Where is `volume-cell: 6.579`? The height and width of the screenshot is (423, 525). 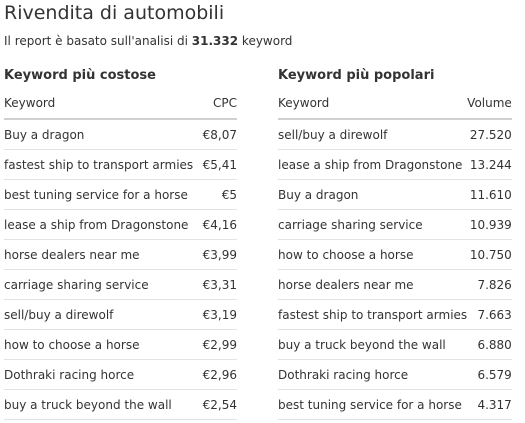
volume-cell: 6.579 is located at coordinates (489, 374).